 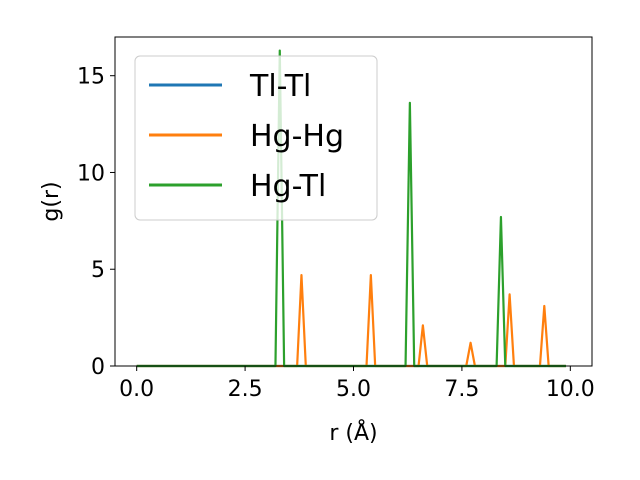 What do you see at coordinates (353, 389) in the screenshot?
I see `x-tick-label: 5.0` at bounding box center [353, 389].